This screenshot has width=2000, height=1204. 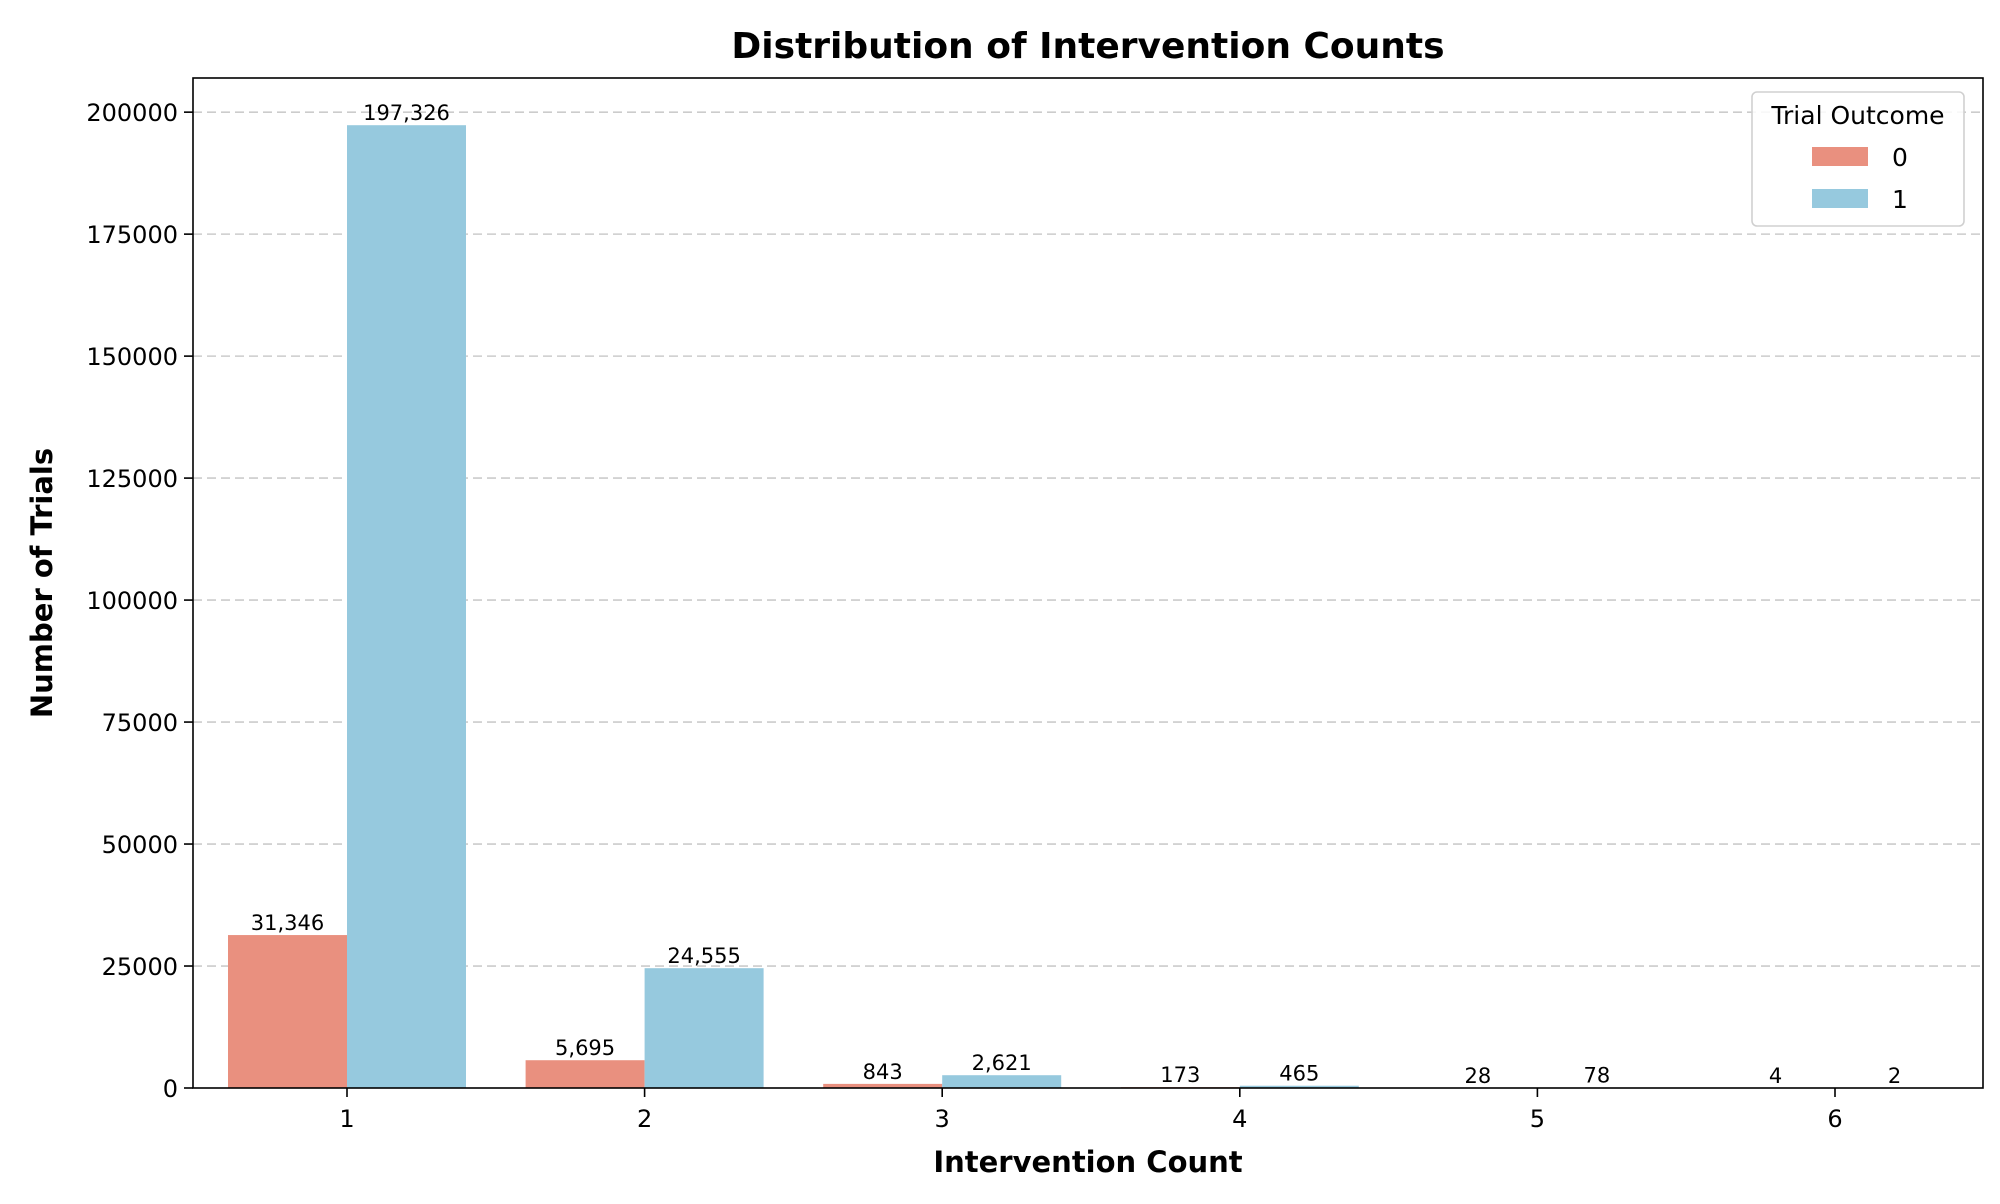 What do you see at coordinates (1775, 1076) in the screenshot?
I see `data-label: 4` at bounding box center [1775, 1076].